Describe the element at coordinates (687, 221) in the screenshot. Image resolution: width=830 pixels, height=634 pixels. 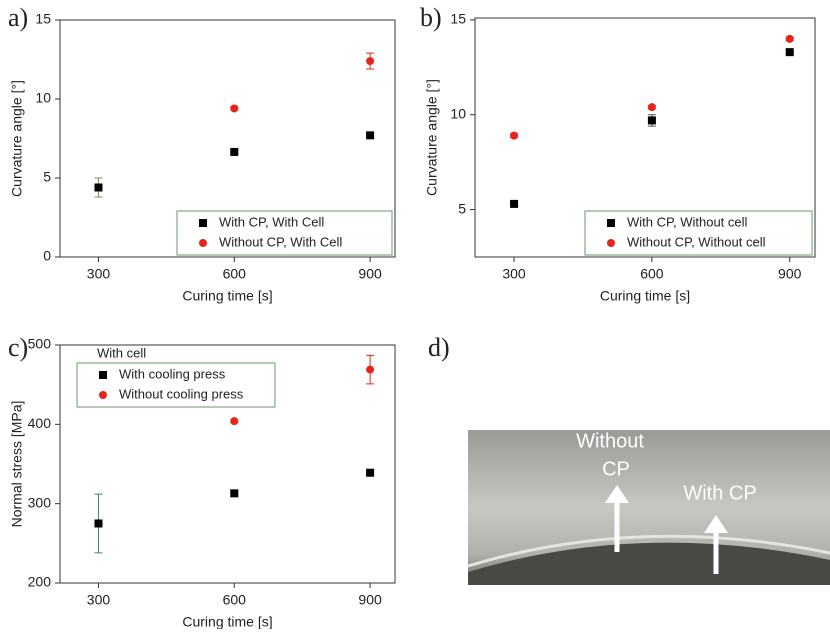
I see `legend-label: With CP, Without cell` at that location.